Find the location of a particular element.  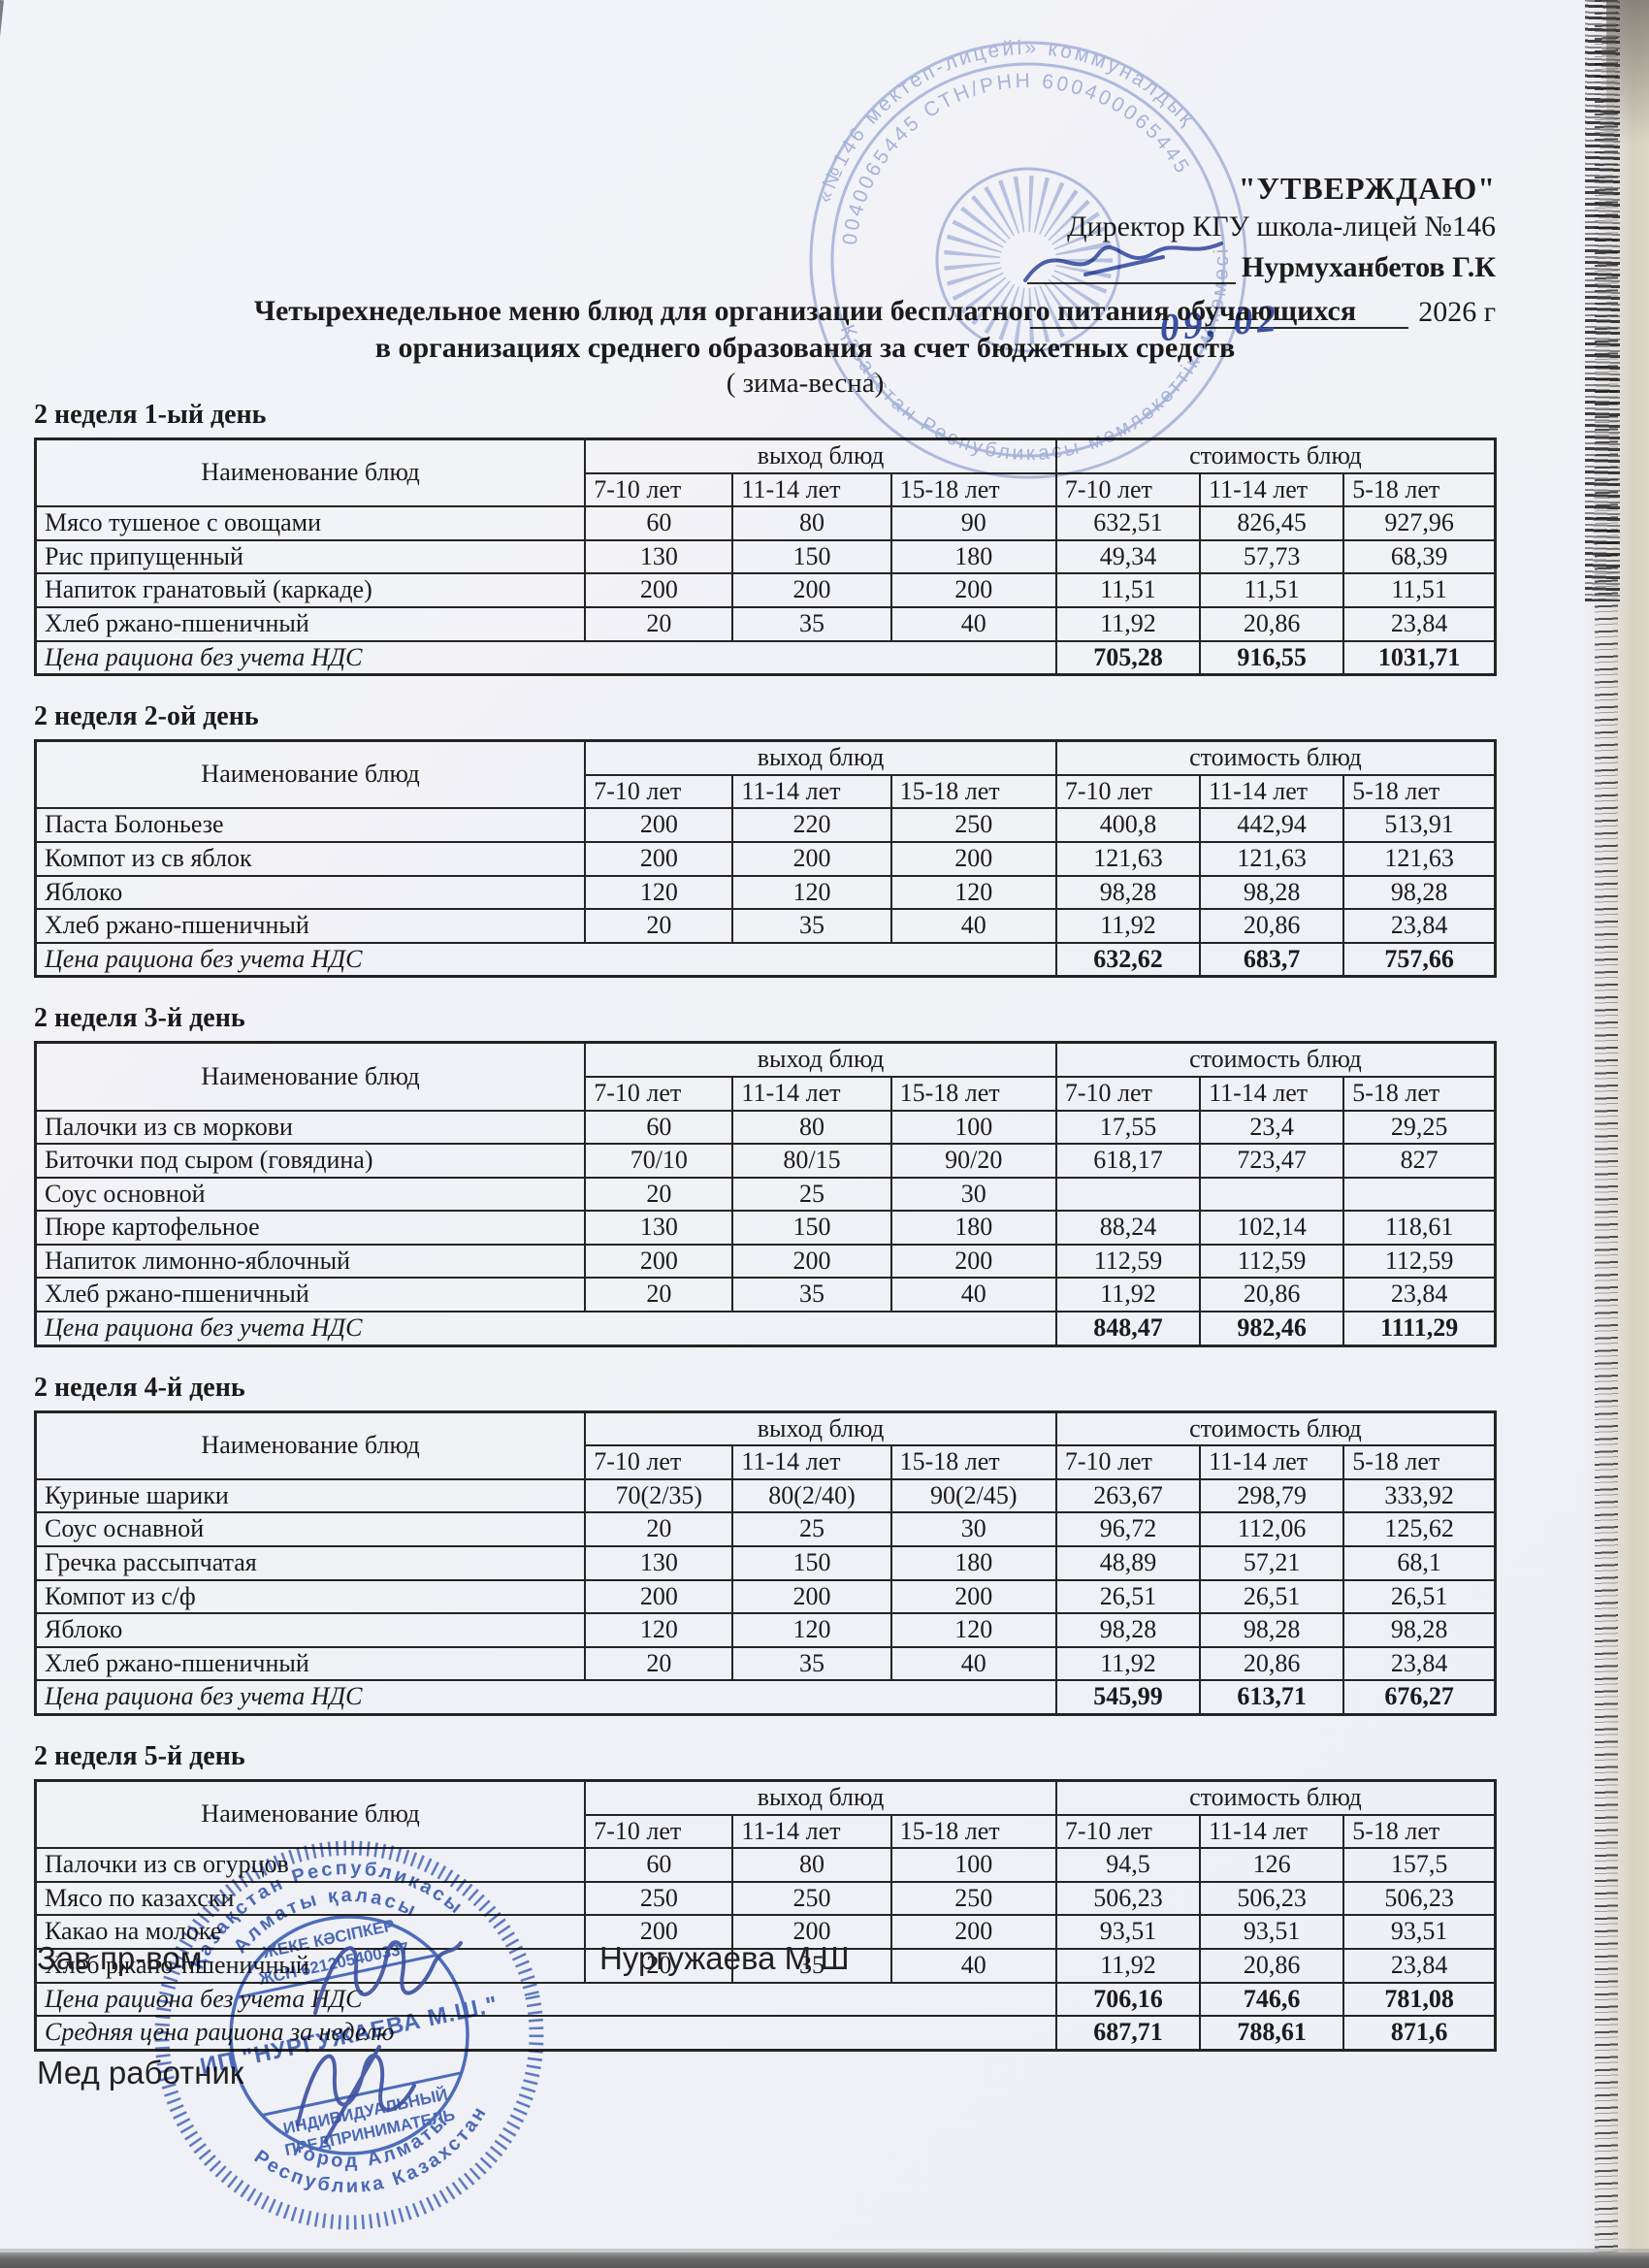

med-worker-label: Мед работник is located at coordinates (140, 2072).